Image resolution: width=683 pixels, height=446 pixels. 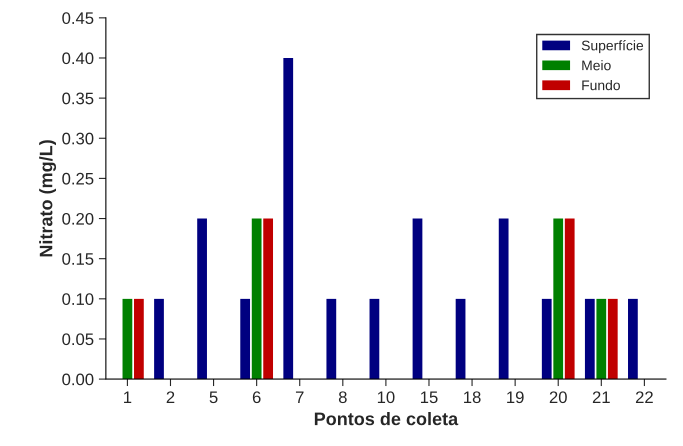 What do you see at coordinates (256, 397) in the screenshot?
I see `x-tick-label: 6` at bounding box center [256, 397].